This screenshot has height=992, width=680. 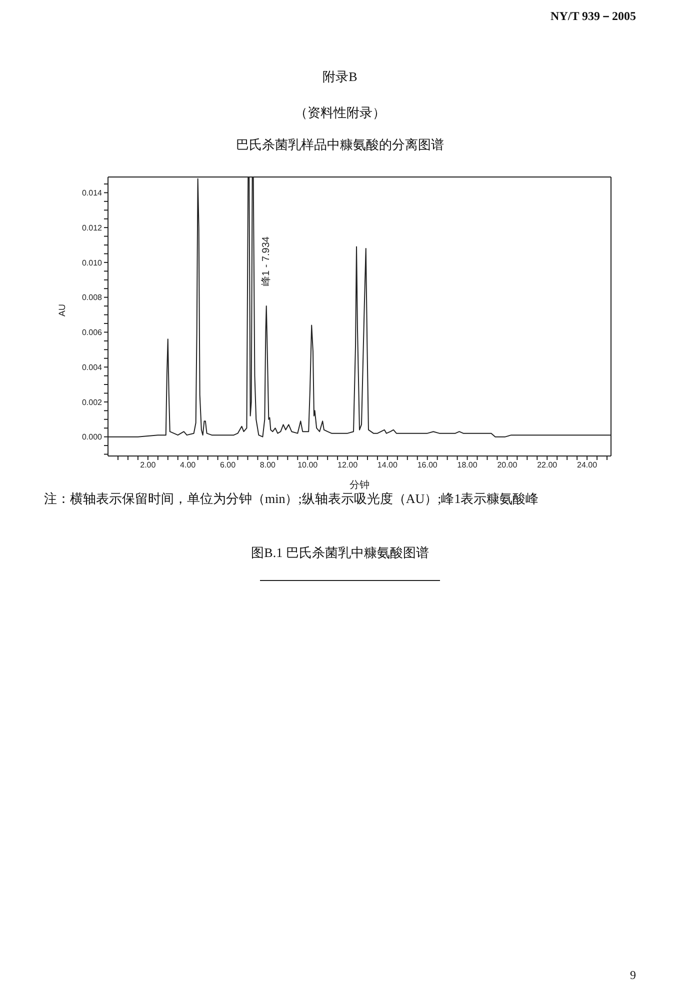 I want to click on y-tick-label: 0.014, so click(x=92, y=193).